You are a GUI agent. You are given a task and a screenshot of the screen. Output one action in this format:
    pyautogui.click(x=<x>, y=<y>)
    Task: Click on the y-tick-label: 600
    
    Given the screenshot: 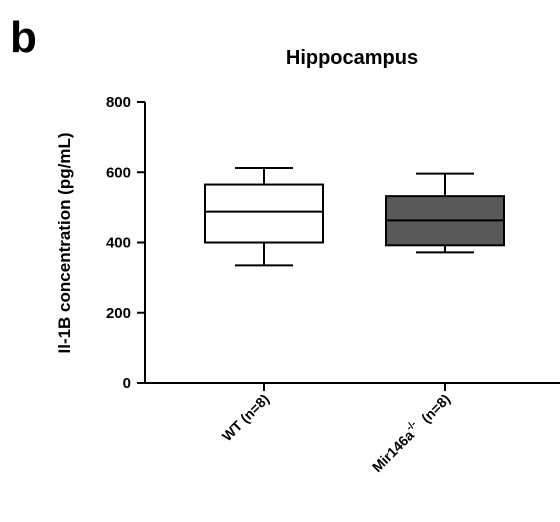 What is the action you would take?
    pyautogui.click(x=118, y=172)
    